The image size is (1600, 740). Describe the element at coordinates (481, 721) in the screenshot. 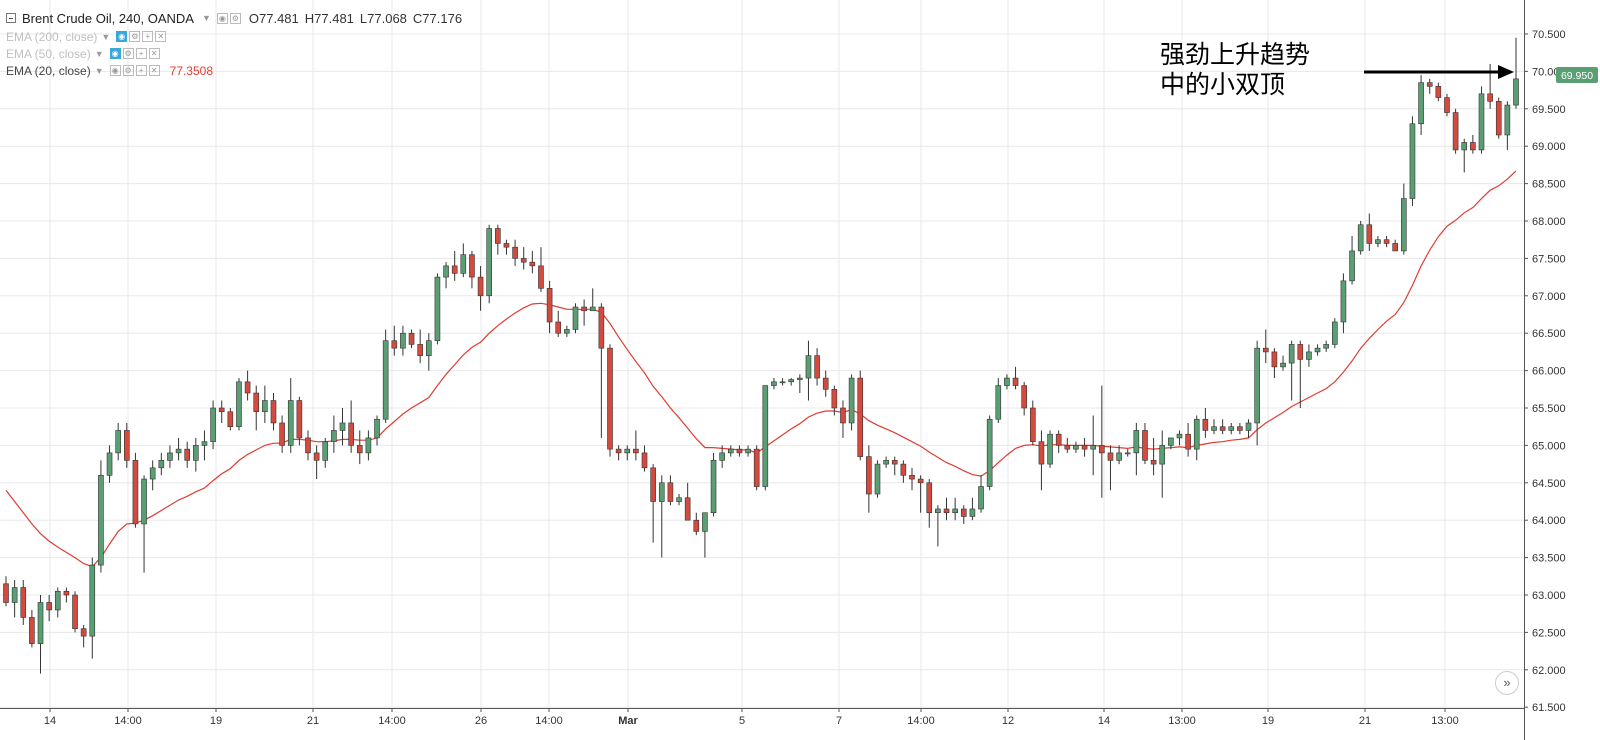

I see `x-tick-label: 26` at that location.